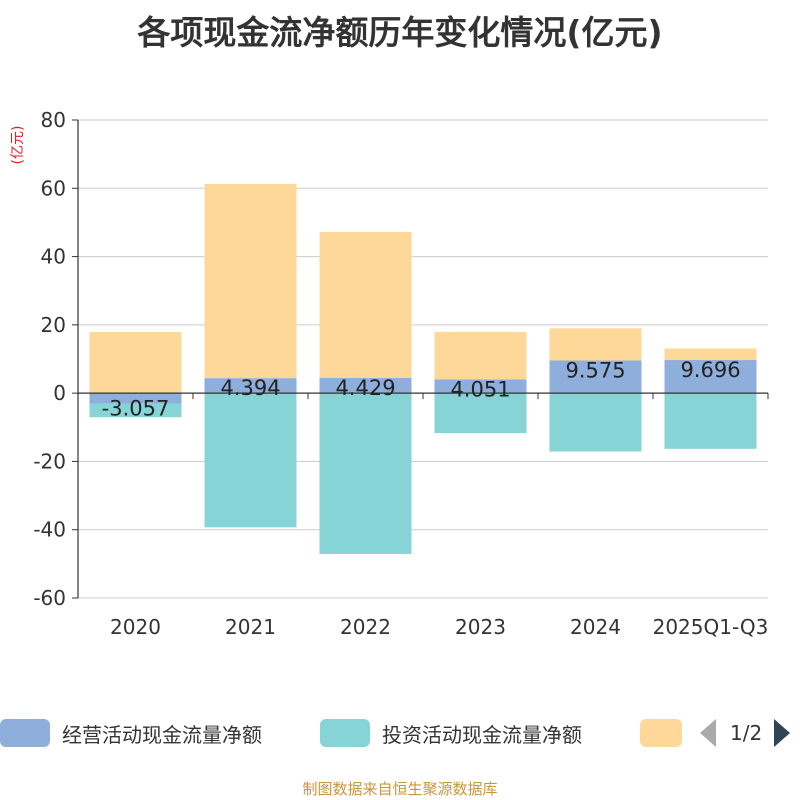  I want to click on x-tick-label: 2024, so click(595, 627).